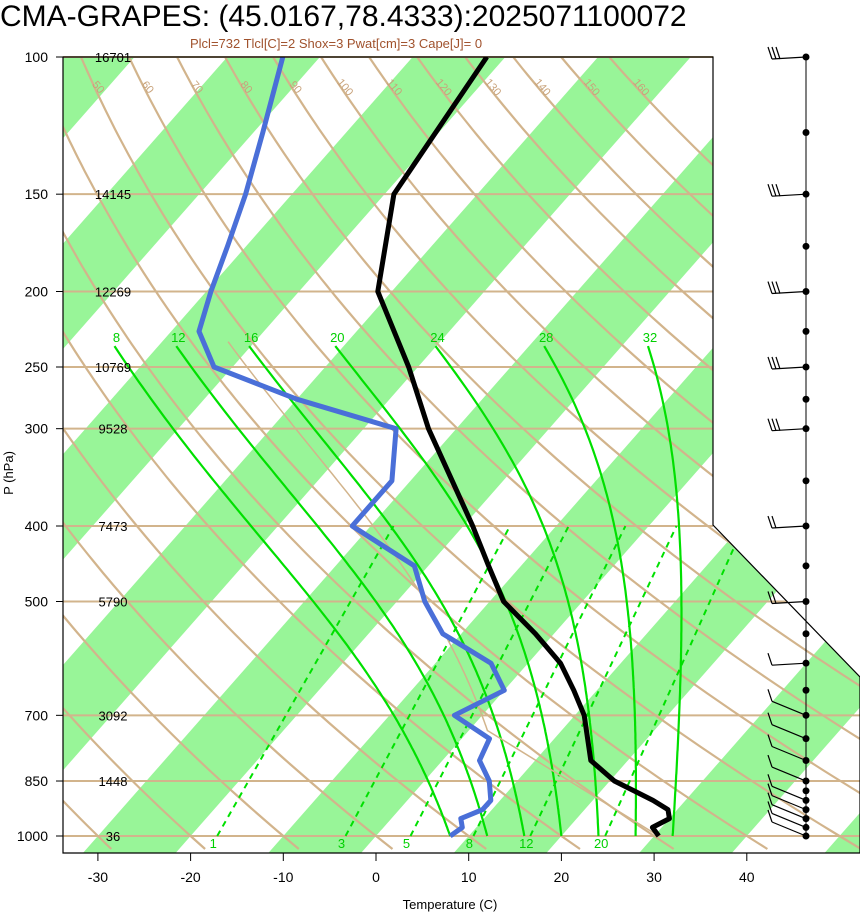 The width and height of the screenshot is (860, 914). I want to click on height-label: 12269, so click(113, 292).